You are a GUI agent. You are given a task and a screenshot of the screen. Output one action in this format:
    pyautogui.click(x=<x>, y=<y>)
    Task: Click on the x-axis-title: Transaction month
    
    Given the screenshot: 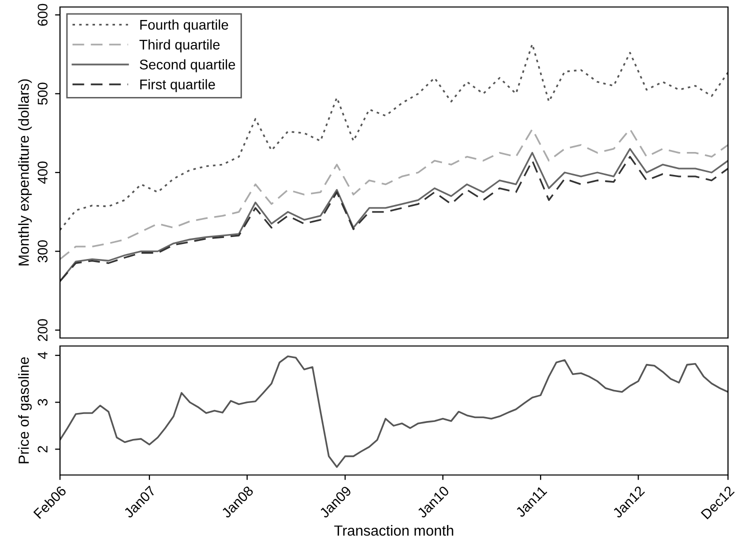 What is the action you would take?
    pyautogui.click(x=394, y=530)
    